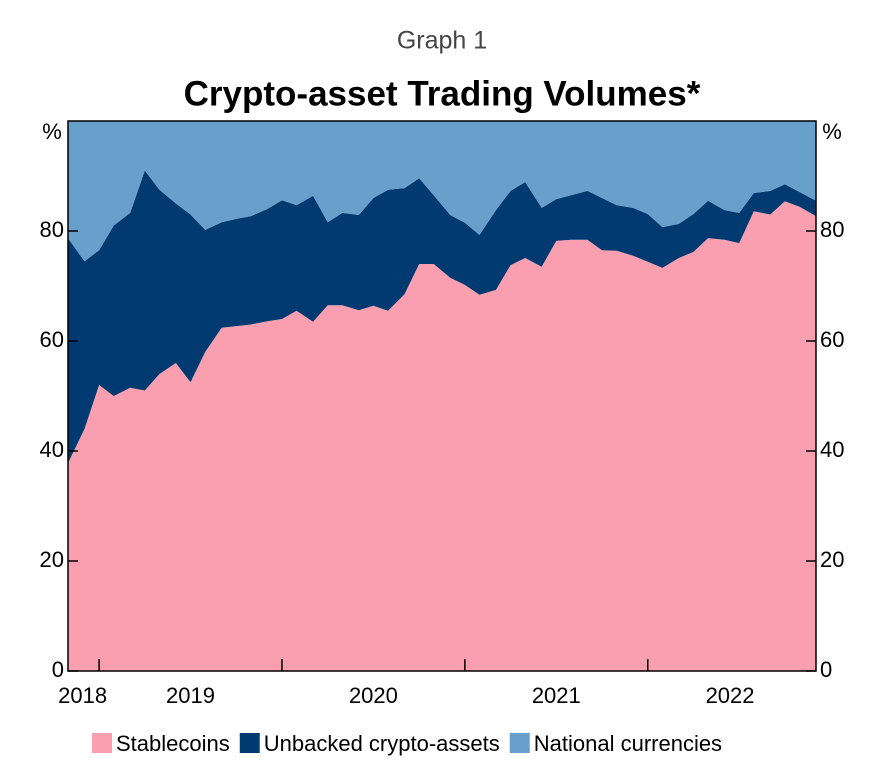 The width and height of the screenshot is (880, 766). Describe the element at coordinates (382, 743) in the screenshot. I see `legend-label: Unbacked crypto-assets` at that location.